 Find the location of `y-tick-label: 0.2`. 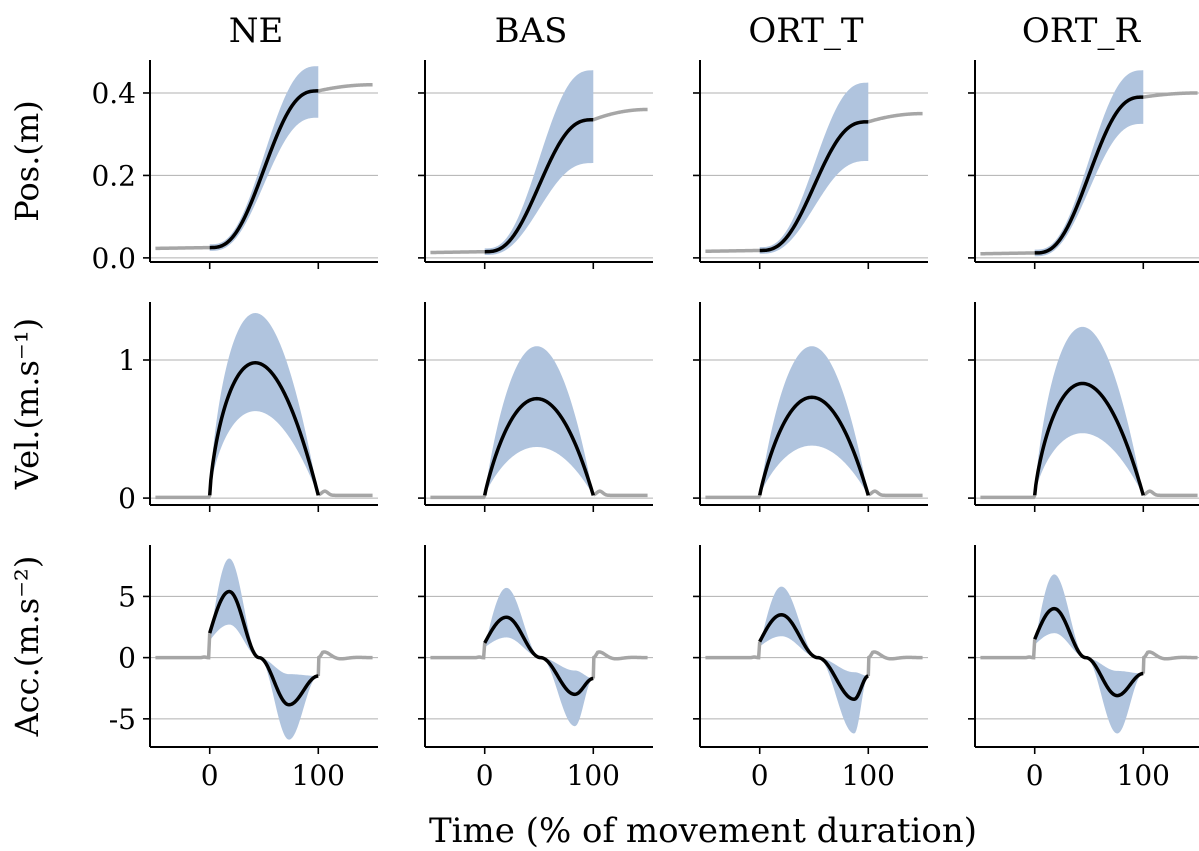

y-tick-label: 0.2 is located at coordinates (113, 175).